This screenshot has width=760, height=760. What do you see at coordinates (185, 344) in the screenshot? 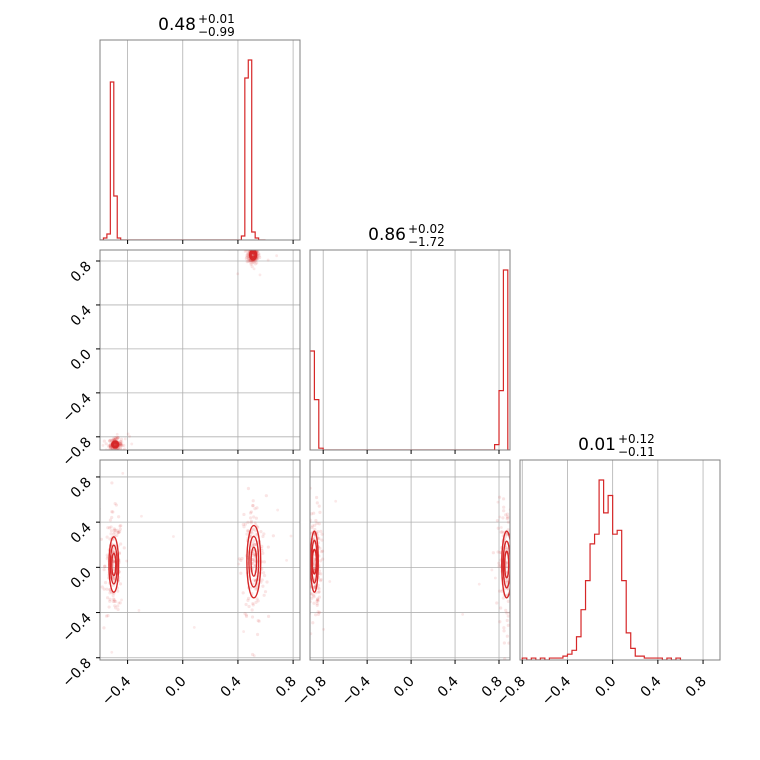
I see `scatter-points` at bounding box center [185, 344].